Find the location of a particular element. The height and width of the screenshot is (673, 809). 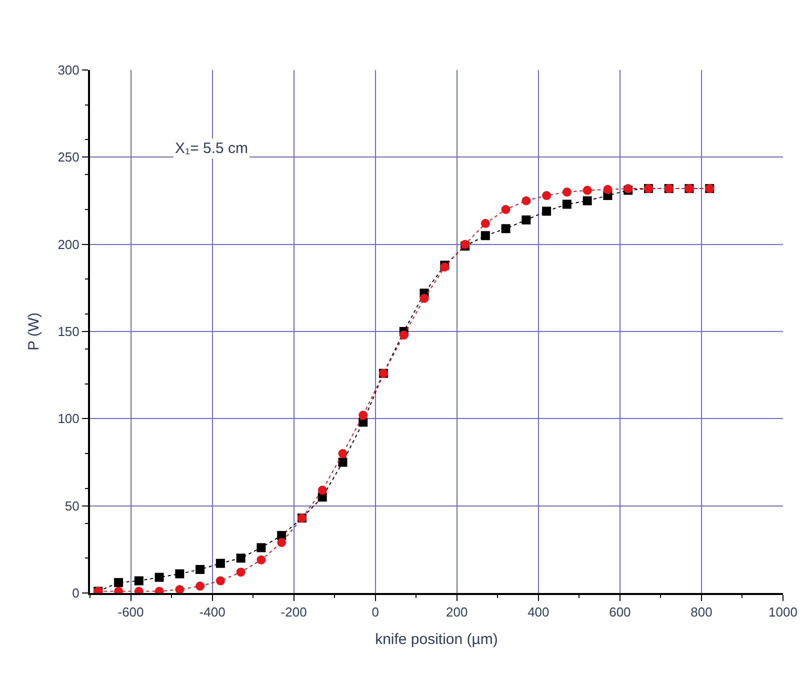

x-axis-title: knife position (µm) is located at coordinates (436, 639).